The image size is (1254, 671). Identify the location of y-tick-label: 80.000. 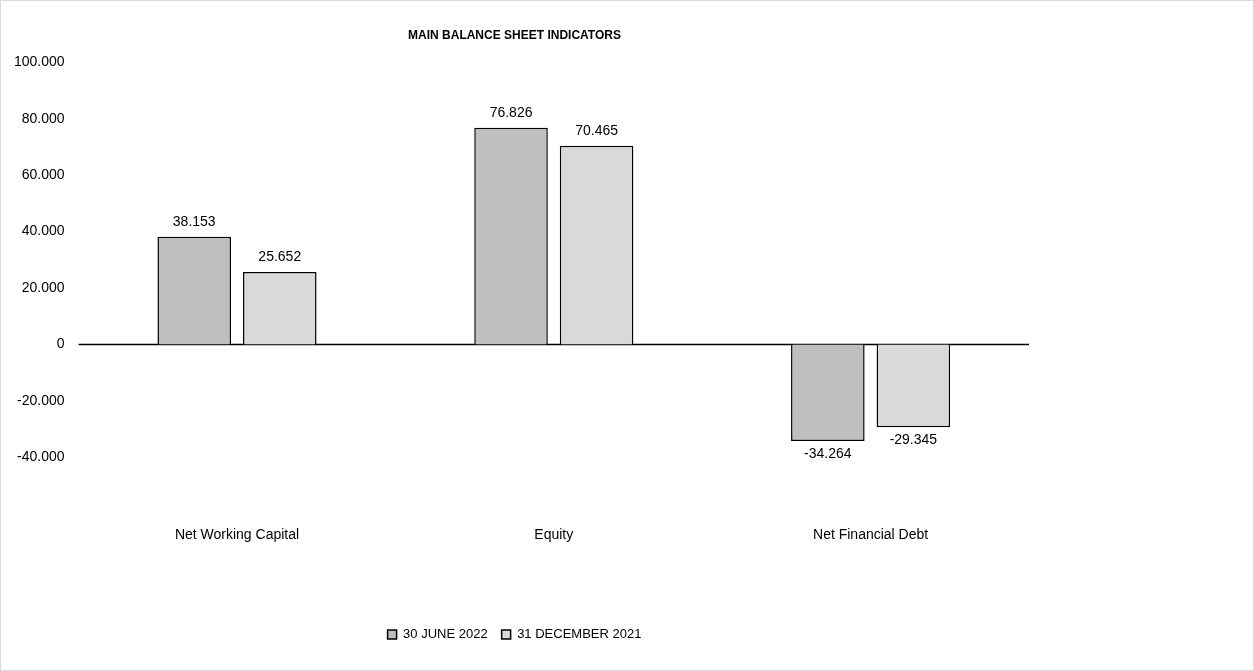
(43, 117).